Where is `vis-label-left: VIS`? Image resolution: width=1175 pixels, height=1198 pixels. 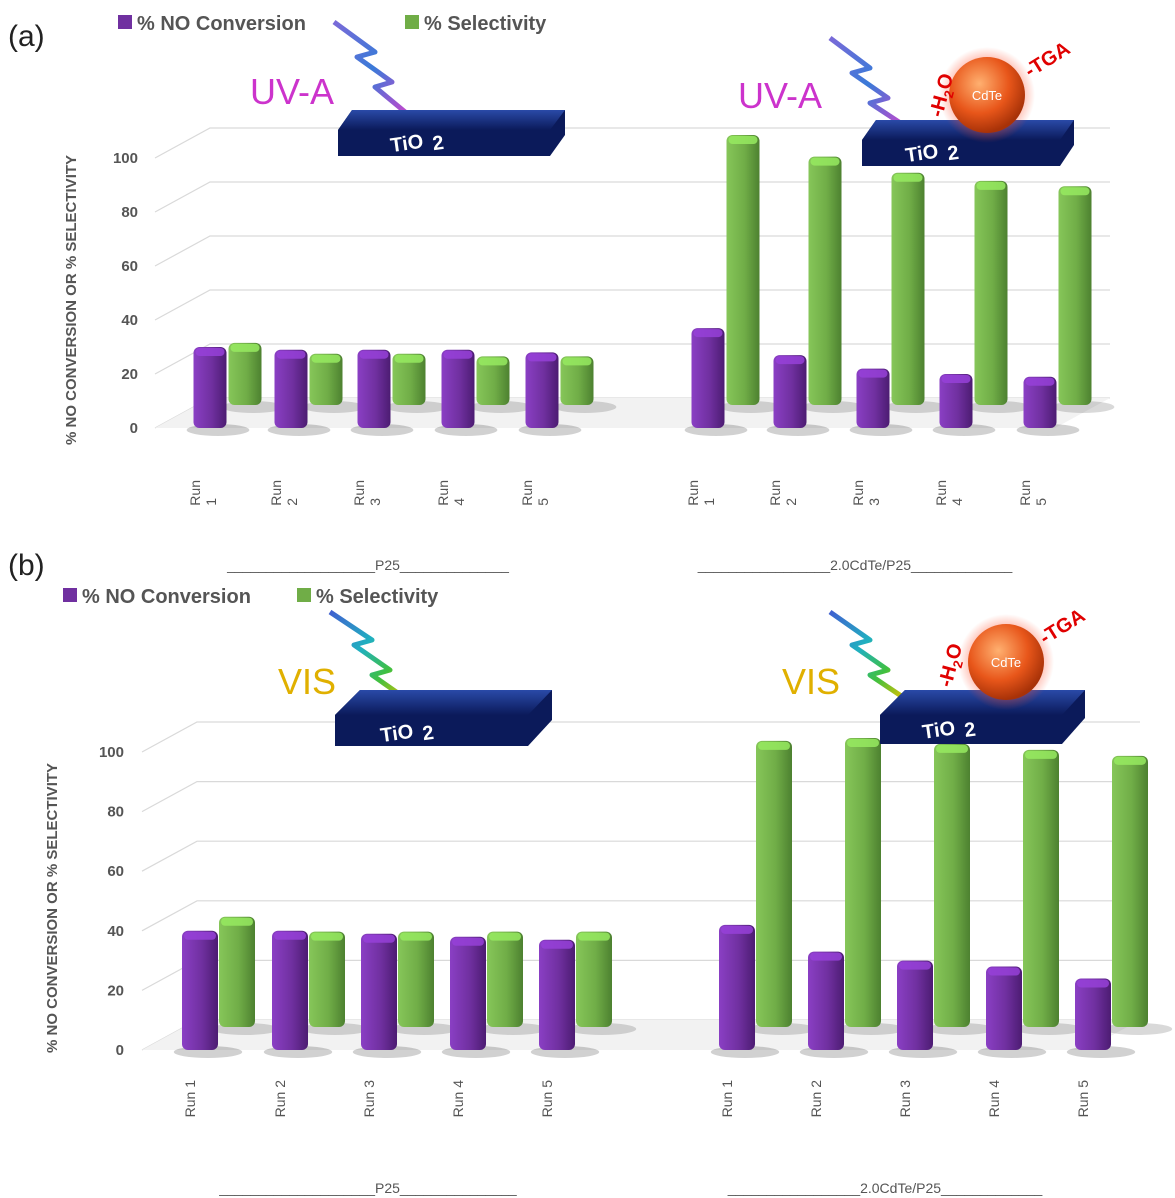
vis-label-left: VIS is located at coordinates (307, 681).